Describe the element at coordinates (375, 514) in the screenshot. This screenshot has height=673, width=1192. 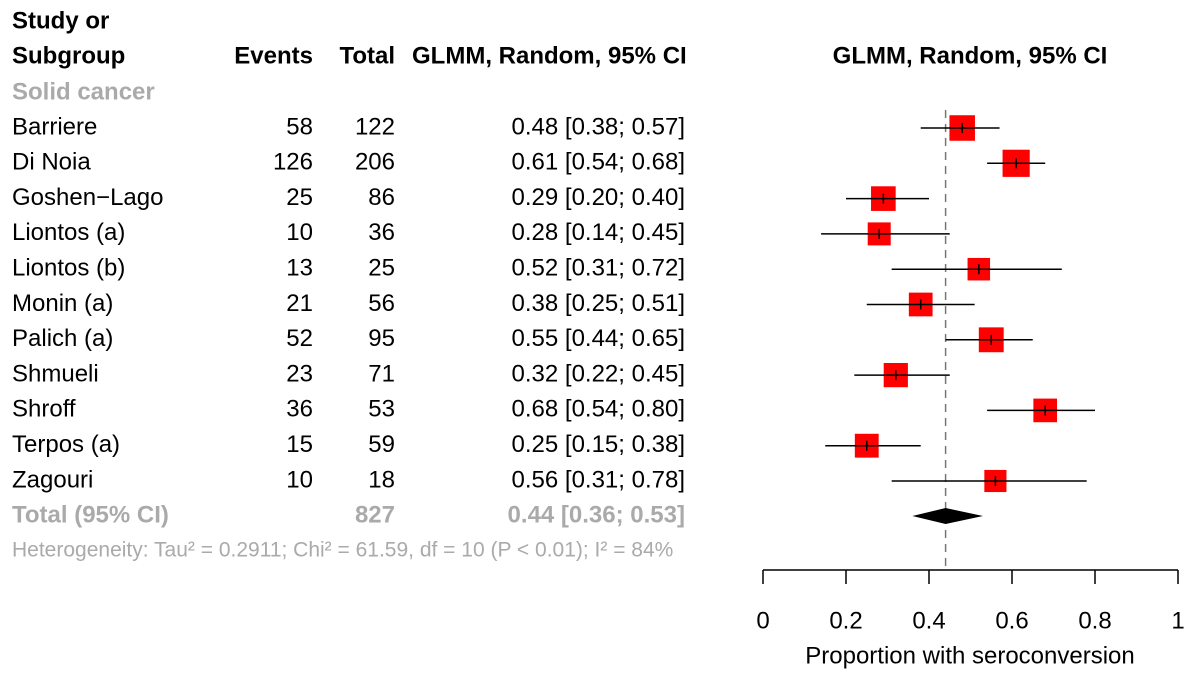
I see `total-n: 827` at that location.